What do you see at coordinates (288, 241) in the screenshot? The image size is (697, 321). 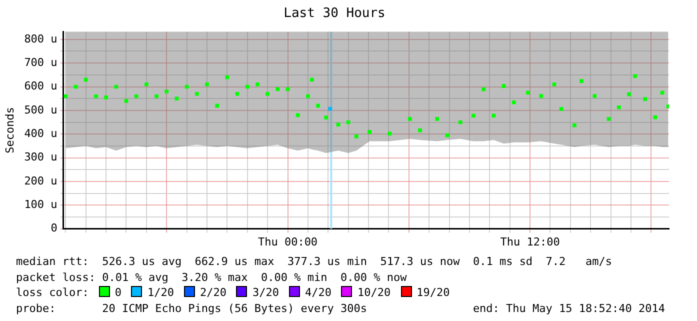 I see `x-tick-label: Thu 00:00` at bounding box center [288, 241].